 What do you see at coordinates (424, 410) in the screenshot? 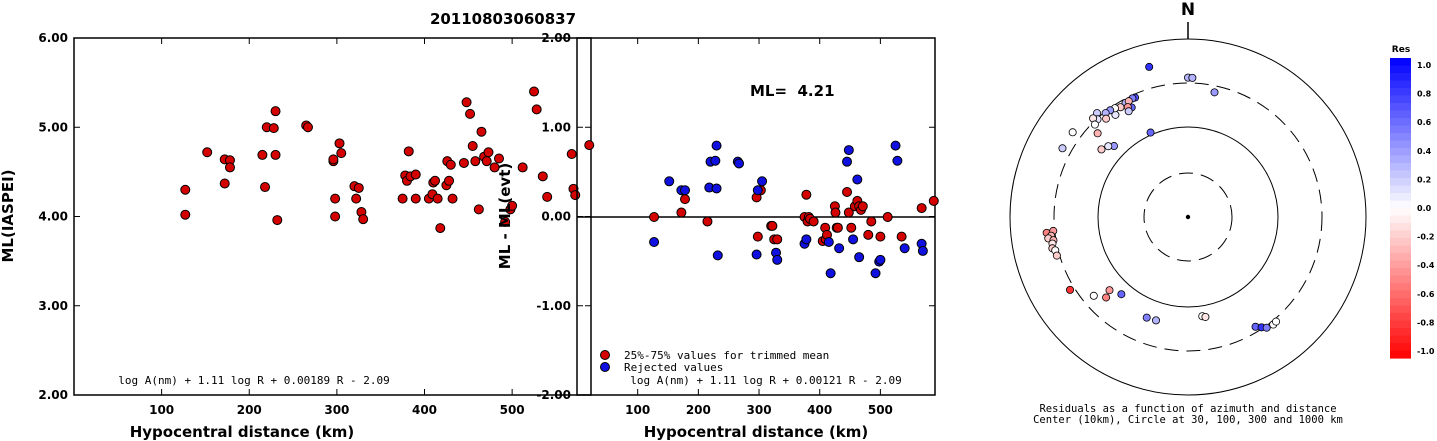
I see `left-xtick-label: 400` at bounding box center [424, 410].